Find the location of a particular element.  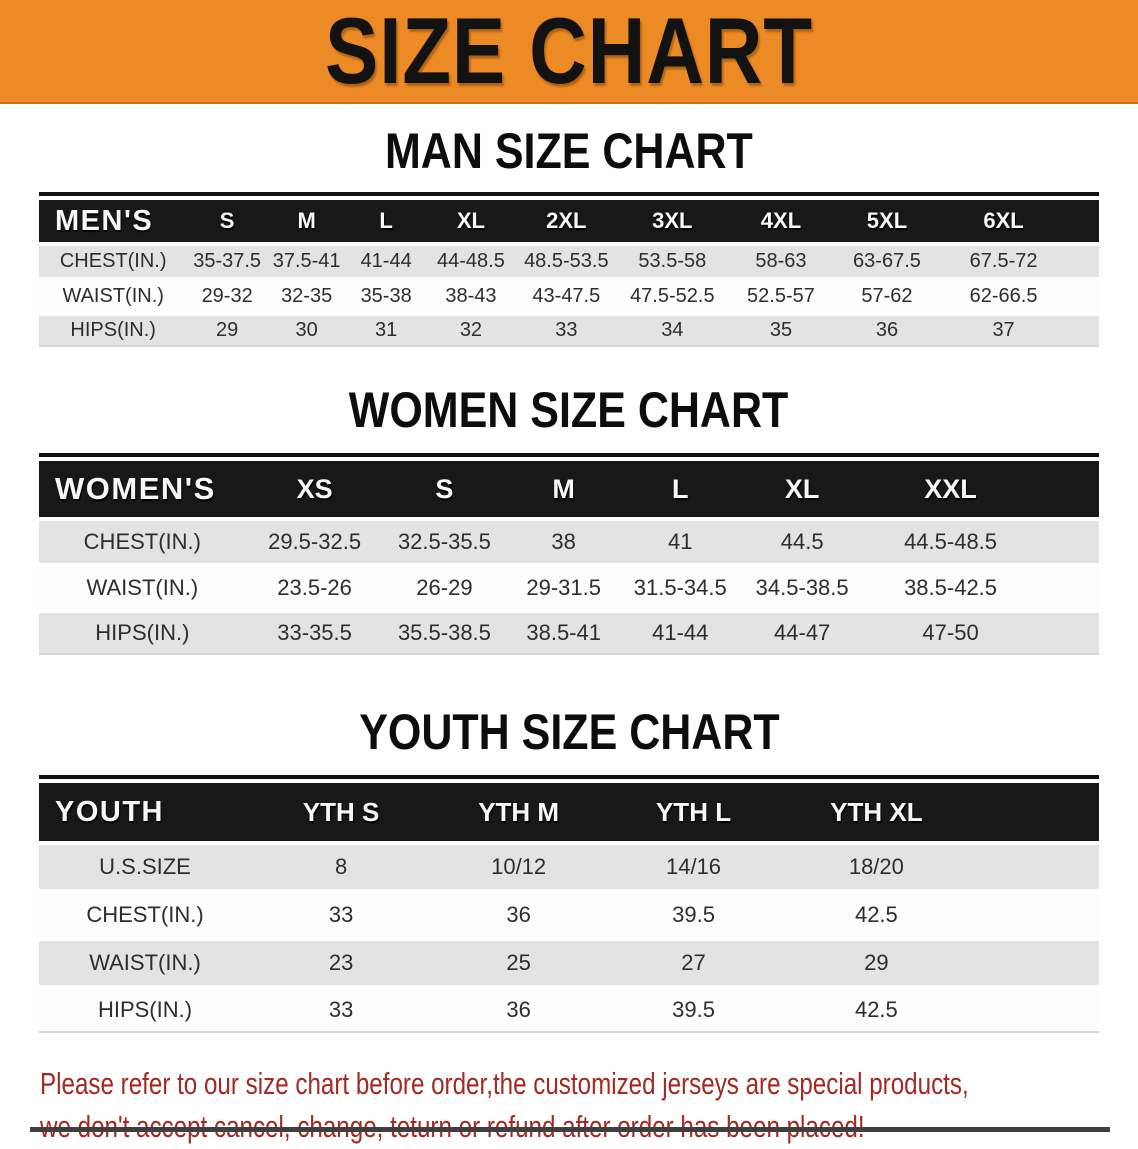

size-column-header: S is located at coordinates (227, 221).